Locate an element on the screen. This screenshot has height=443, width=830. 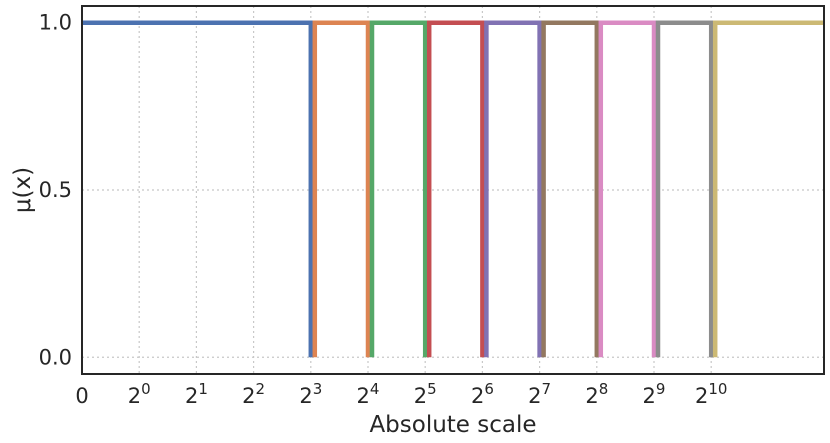
x-tick-label: 0 is located at coordinates (81, 396).